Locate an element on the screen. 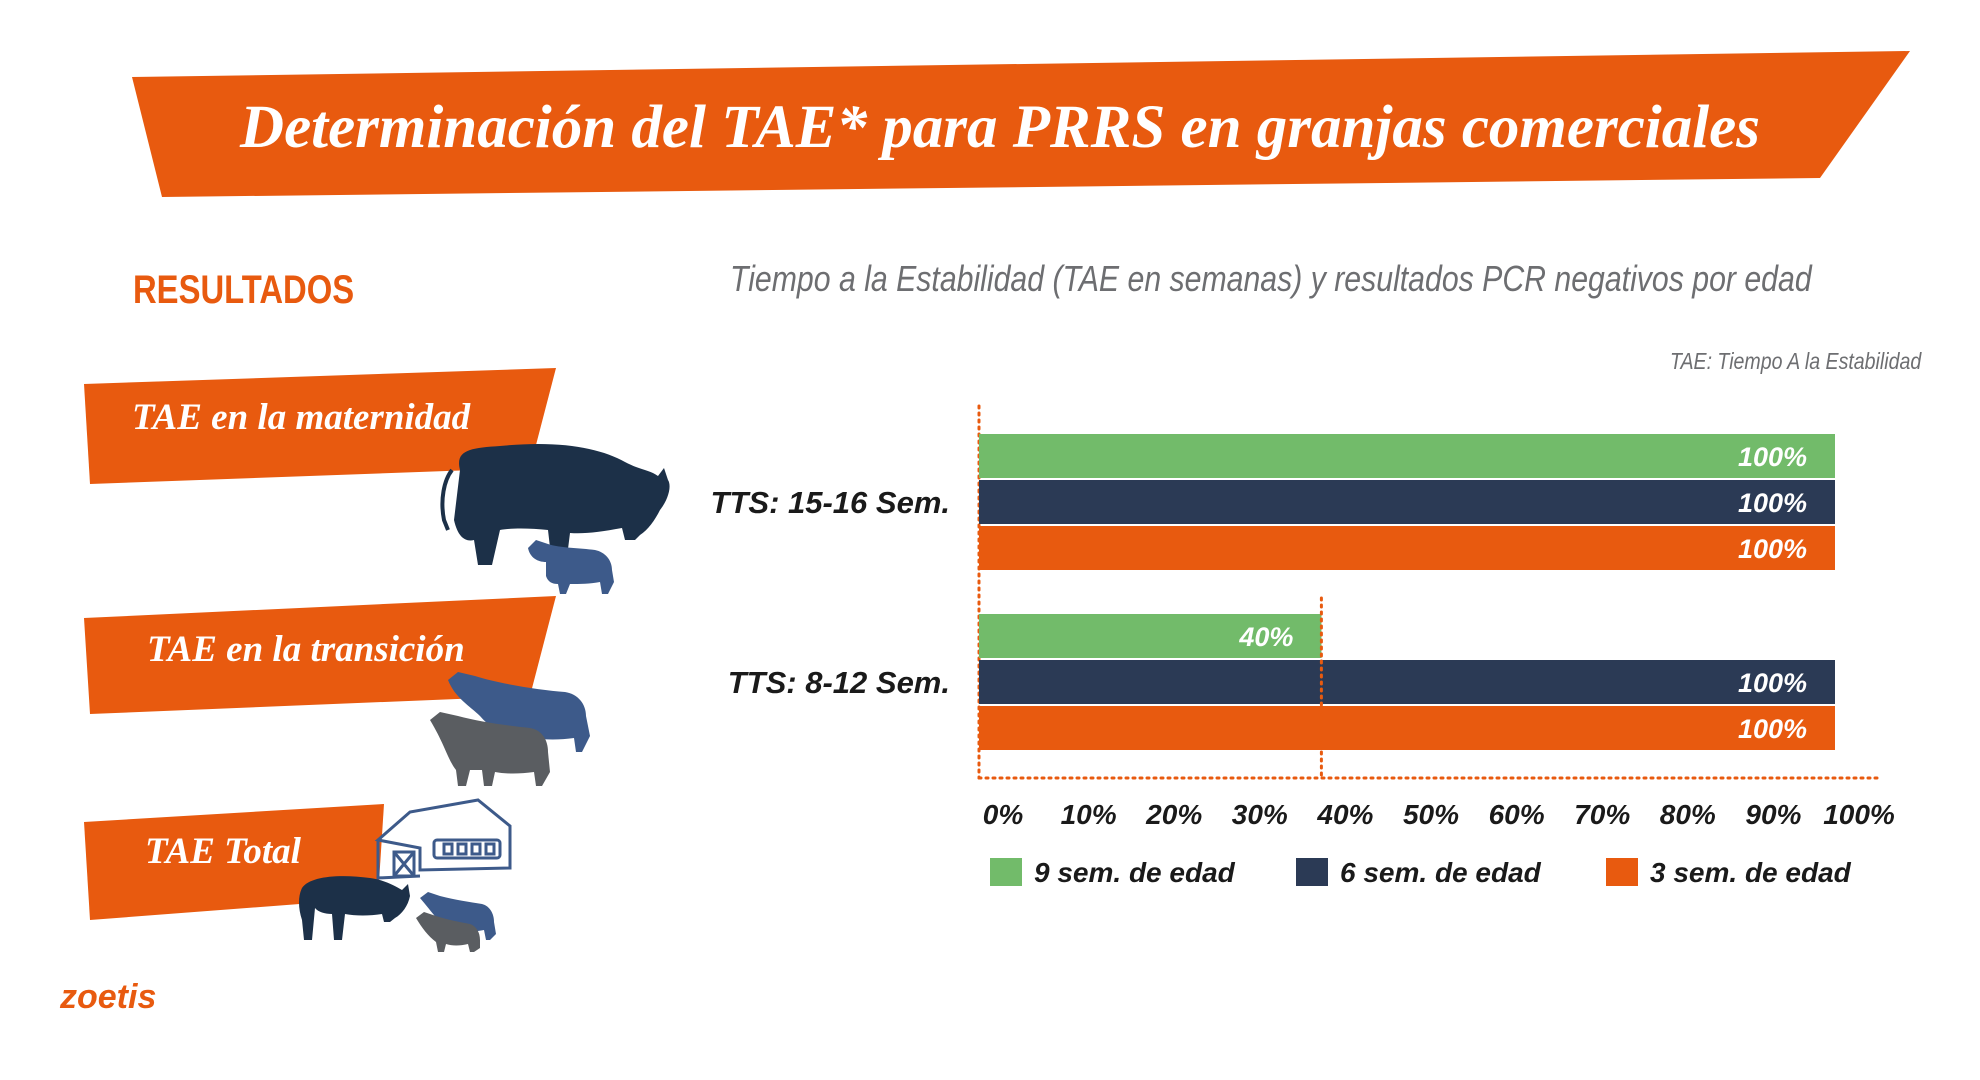  sow-icon is located at coordinates (555, 504).